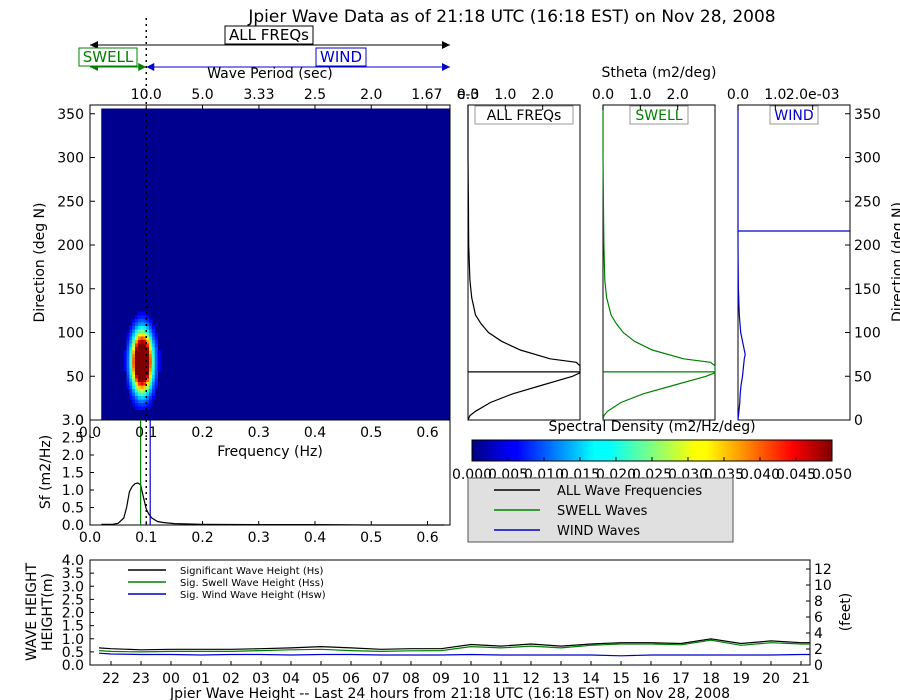 The width and height of the screenshot is (900, 700). I want to click on history-series-line, so click(454, 644).